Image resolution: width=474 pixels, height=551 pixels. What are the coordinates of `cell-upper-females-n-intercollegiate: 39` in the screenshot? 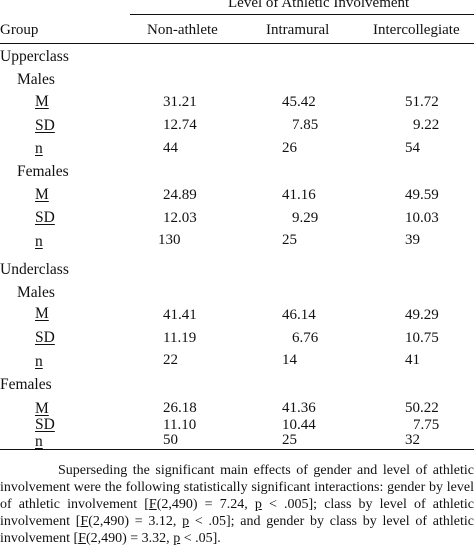 It's located at (412, 240).